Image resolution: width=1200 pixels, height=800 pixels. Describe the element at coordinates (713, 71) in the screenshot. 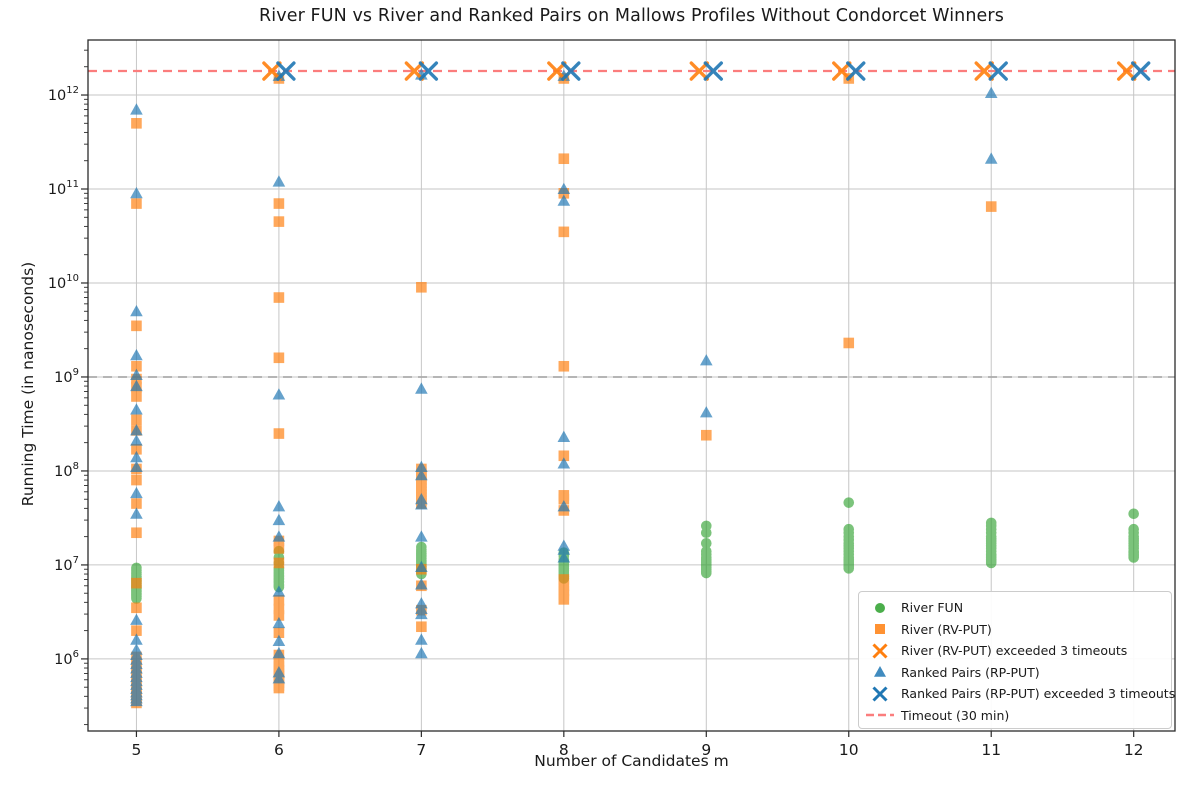

I see `series-ranked-pairs-rp-put-exceeded-3-timeouts` at that location.